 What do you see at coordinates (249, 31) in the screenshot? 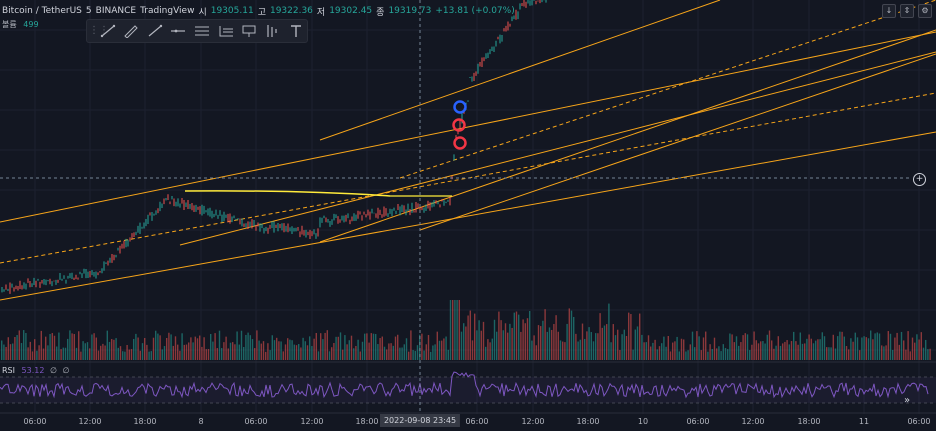
I see `callout-icon` at bounding box center [249, 31].